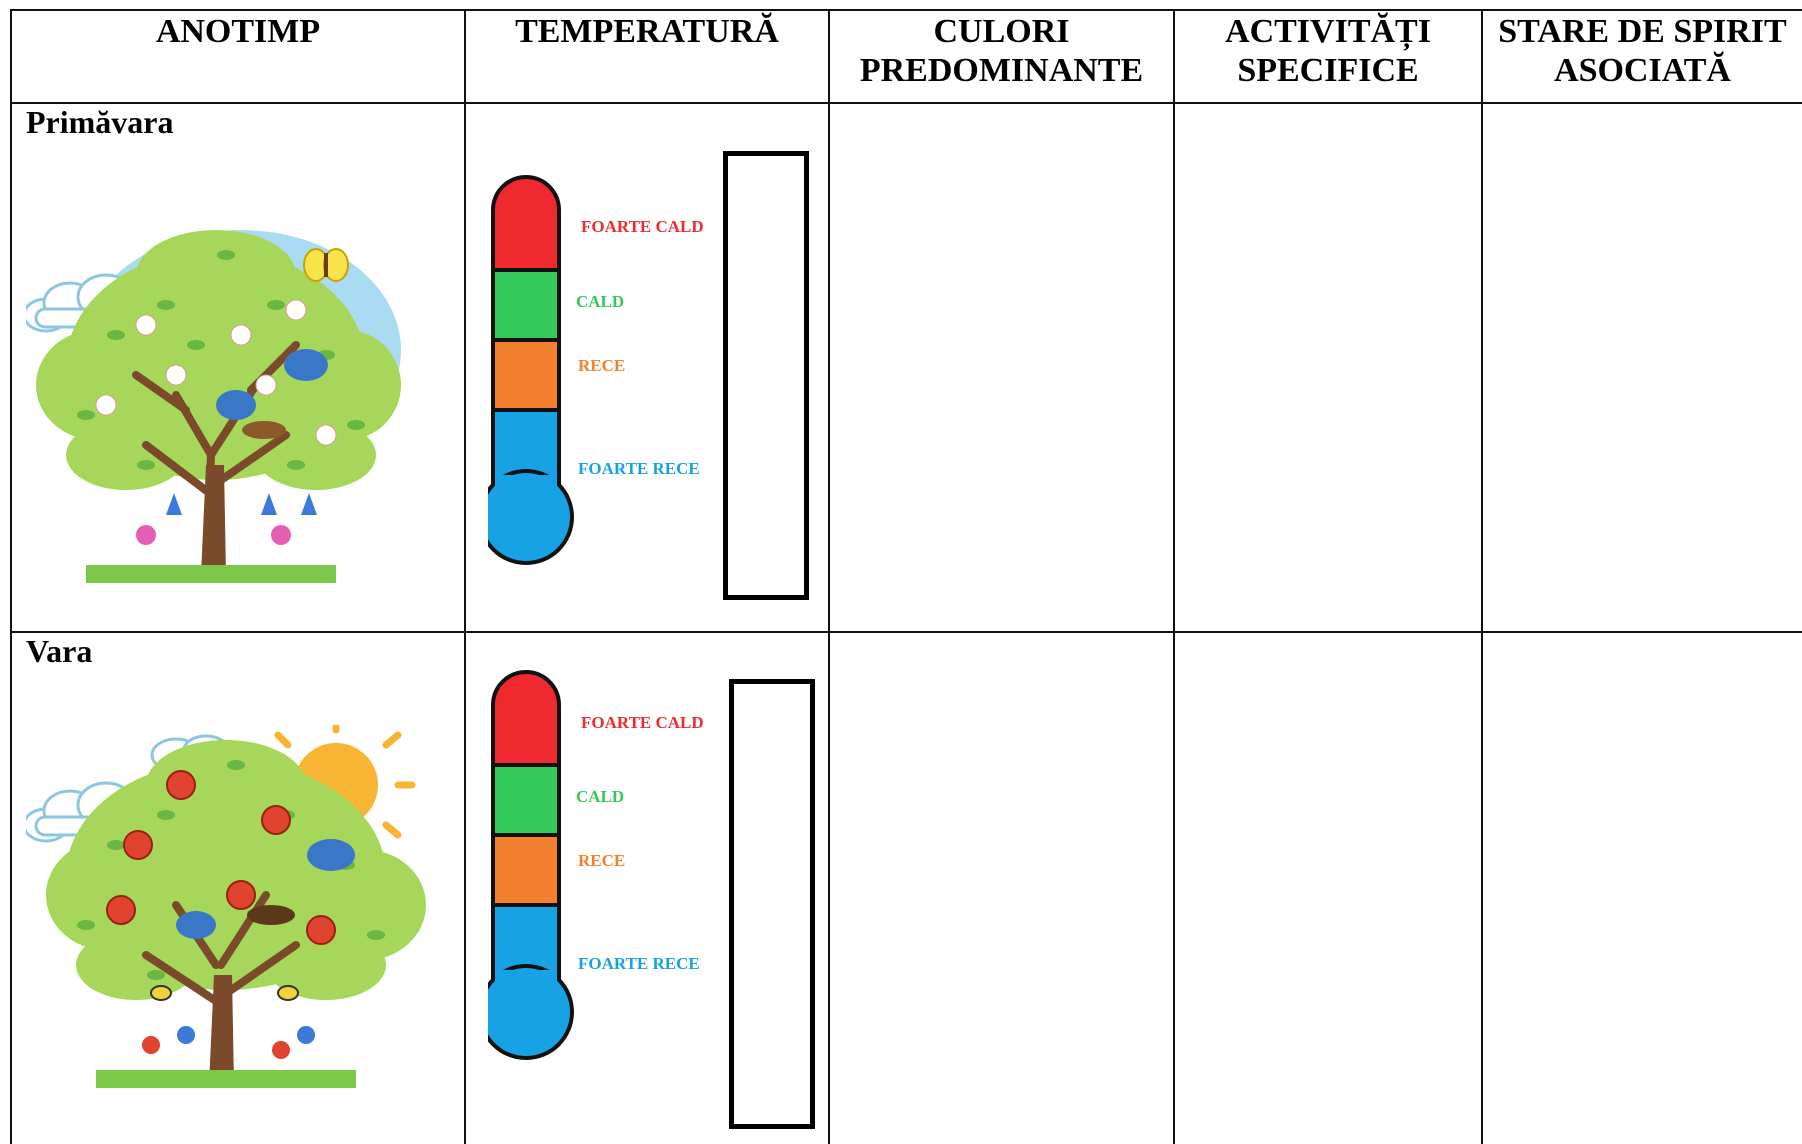  What do you see at coordinates (213, 406) in the screenshot?
I see `spring-tree-icon` at bounding box center [213, 406].